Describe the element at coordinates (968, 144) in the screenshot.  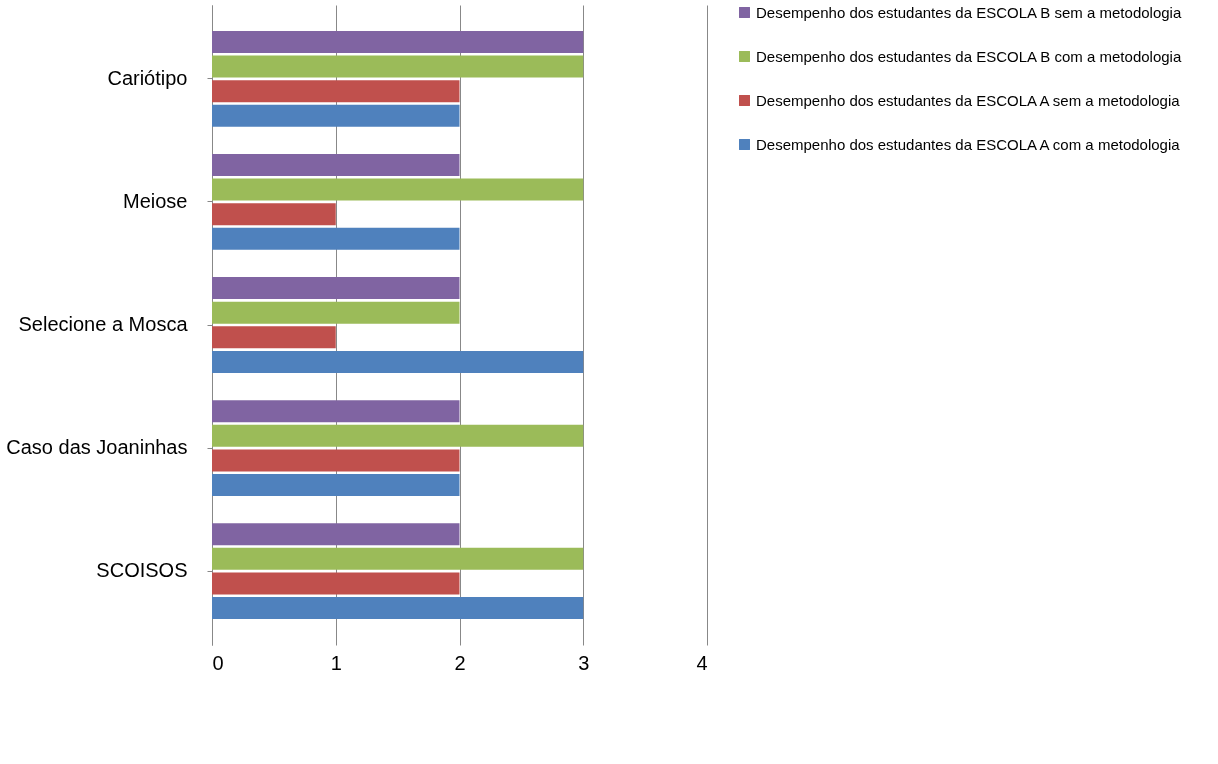
I see `legend-label: Desempenho dos estudantes da ESCOLA A com a metodologia` at that location.